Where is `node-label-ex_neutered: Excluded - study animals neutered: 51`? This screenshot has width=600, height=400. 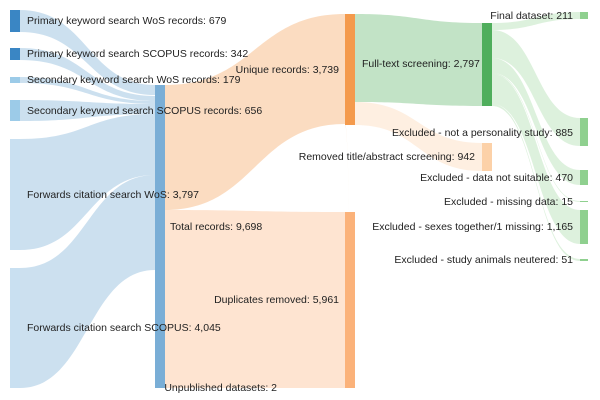 node-label-ex_neutered: Excluded - study animals neutered: 51 is located at coordinates (483, 260).